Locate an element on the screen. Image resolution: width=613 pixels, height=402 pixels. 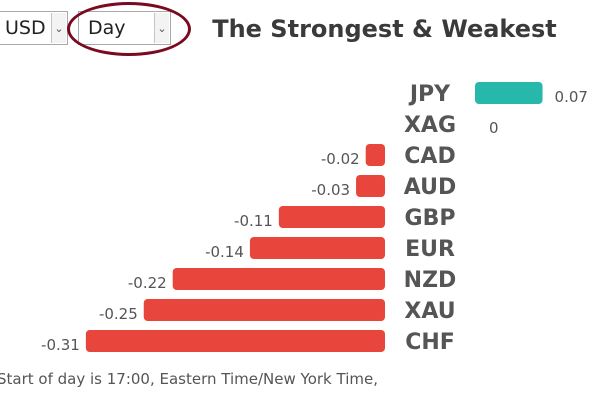
bar-aud is located at coordinates (370, 186).